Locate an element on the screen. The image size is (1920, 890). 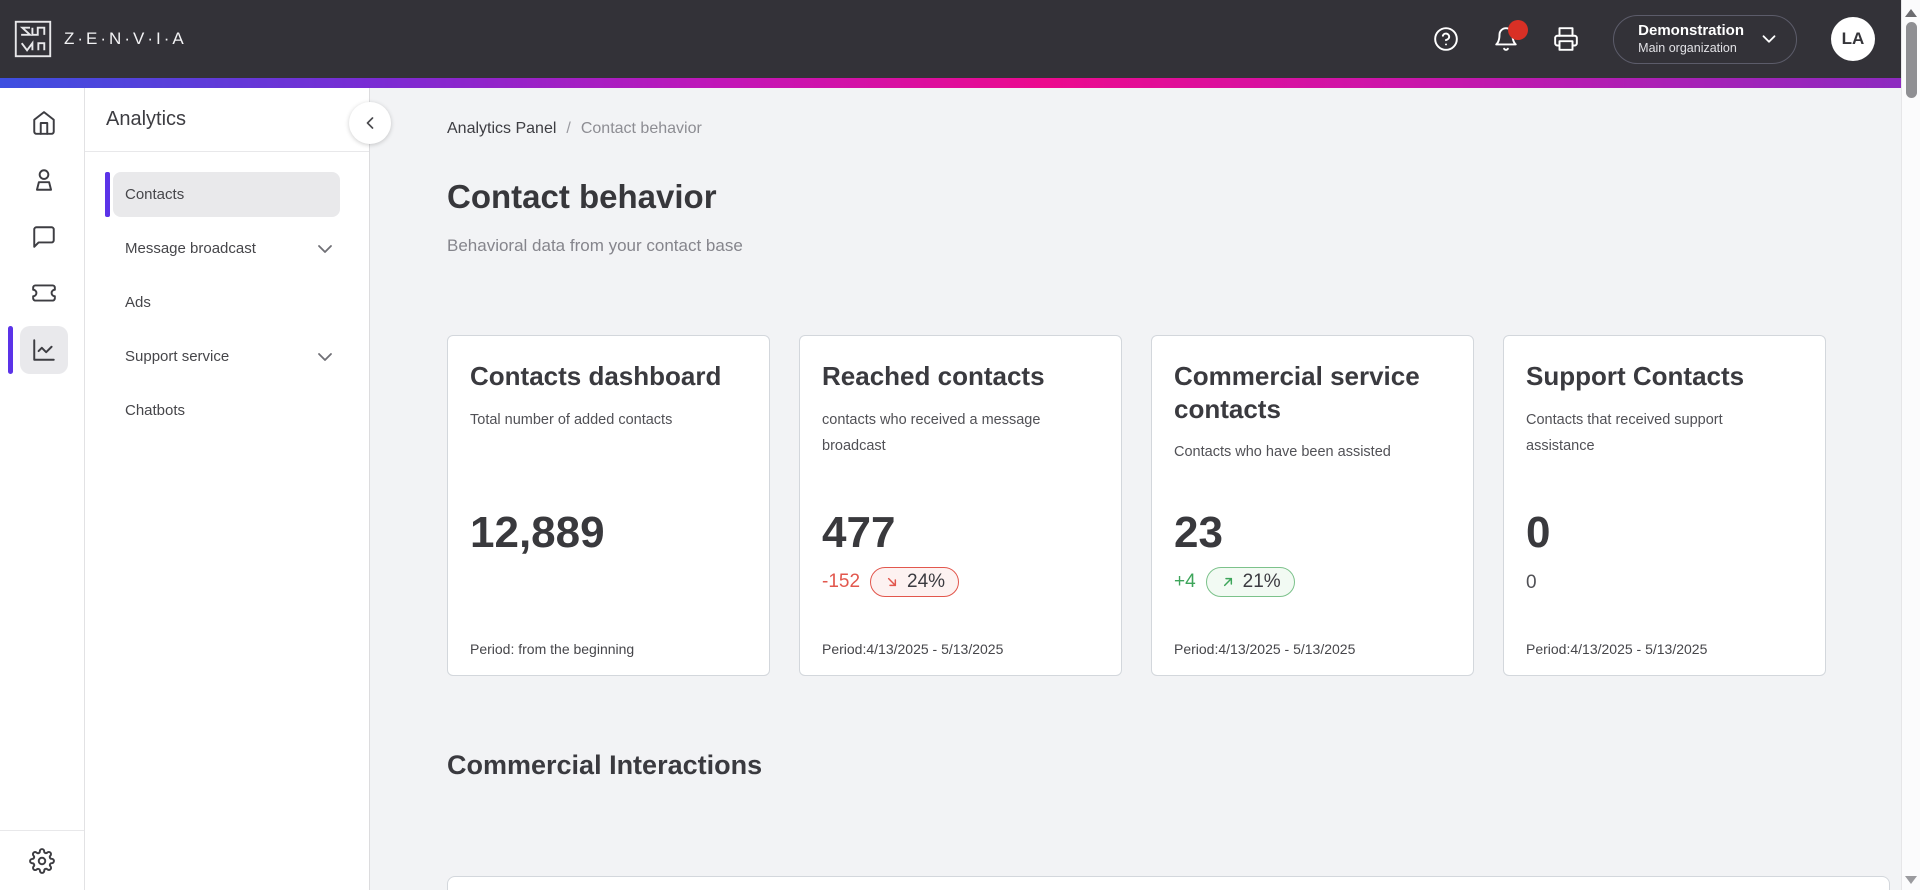
arrow-up-right-icon is located at coordinates (1227, 582).